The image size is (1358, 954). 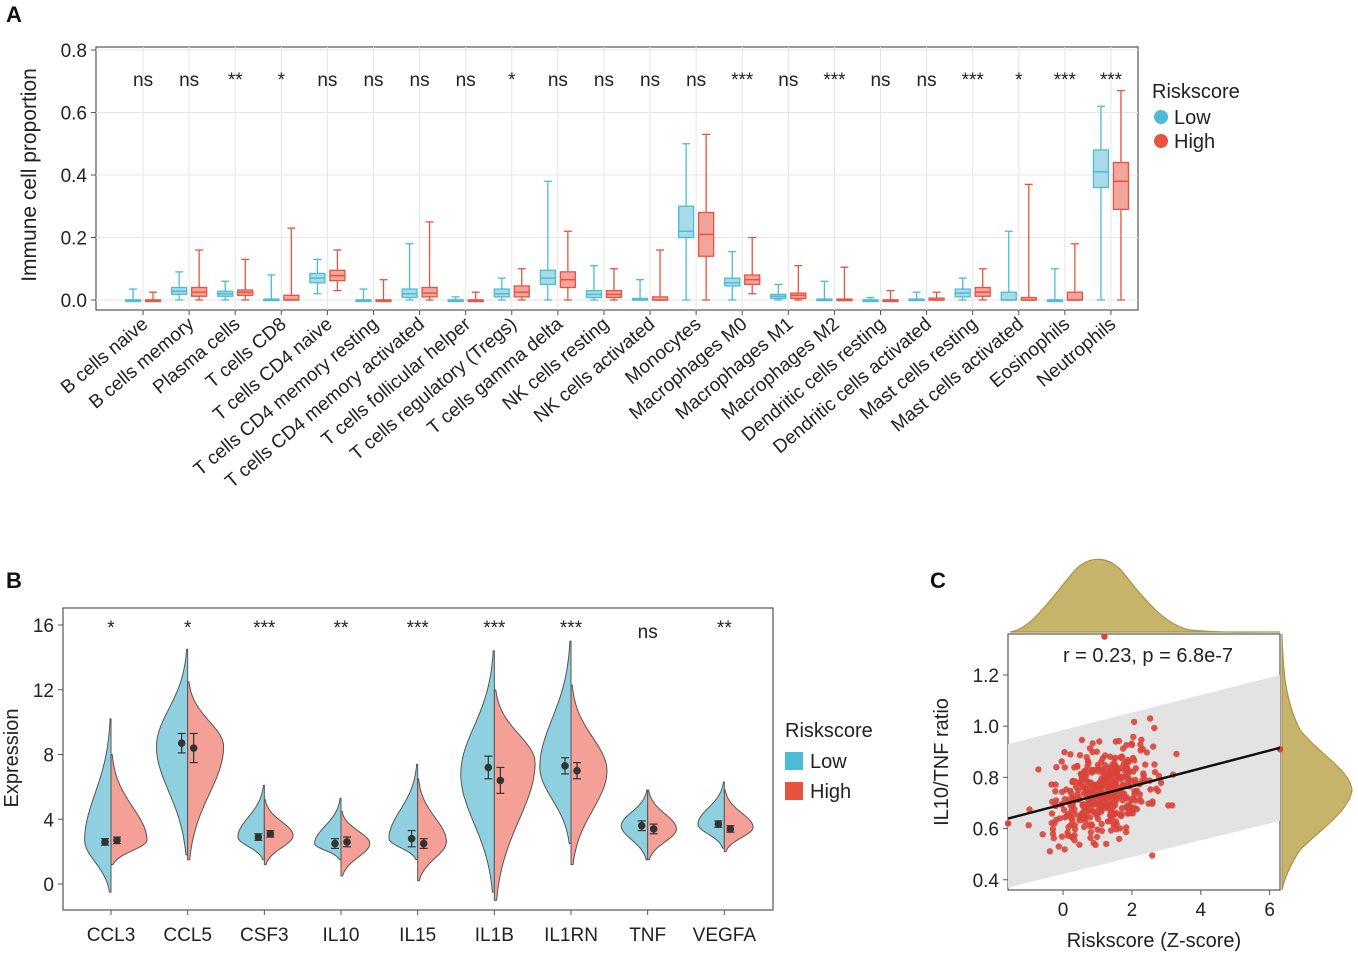 I want to click on panel-label-a: A, so click(x=14, y=14).